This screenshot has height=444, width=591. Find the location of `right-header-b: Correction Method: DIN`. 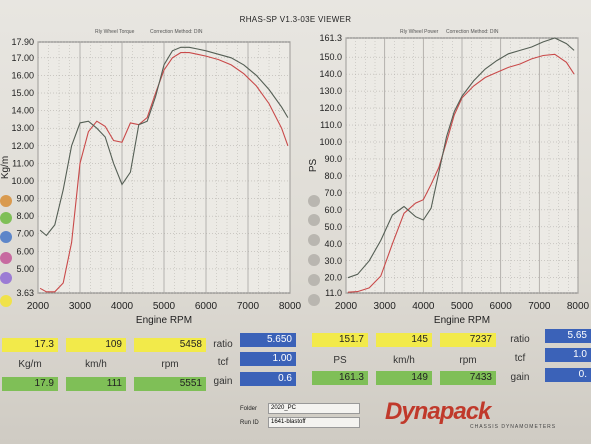

right-header-b: Correction Method: DIN is located at coordinates (472, 32).